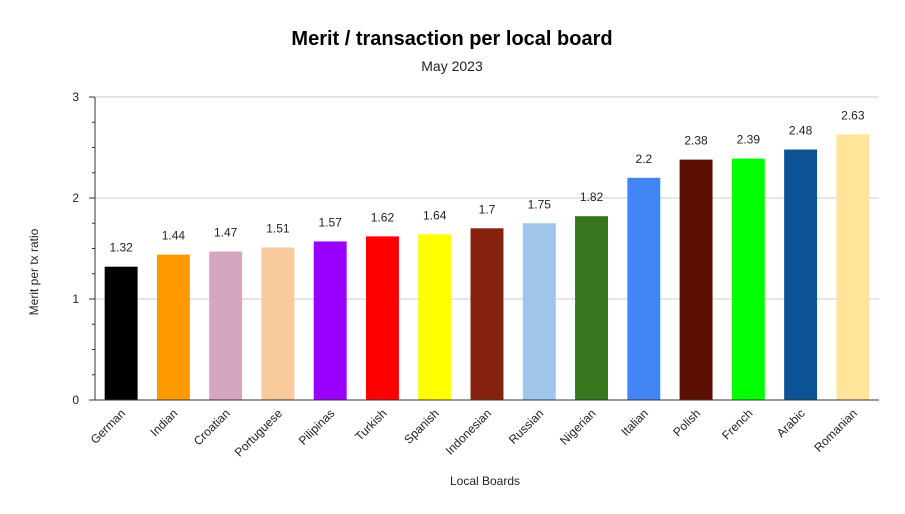 The width and height of the screenshot is (905, 514). I want to click on bar-portuguese, so click(278, 323).